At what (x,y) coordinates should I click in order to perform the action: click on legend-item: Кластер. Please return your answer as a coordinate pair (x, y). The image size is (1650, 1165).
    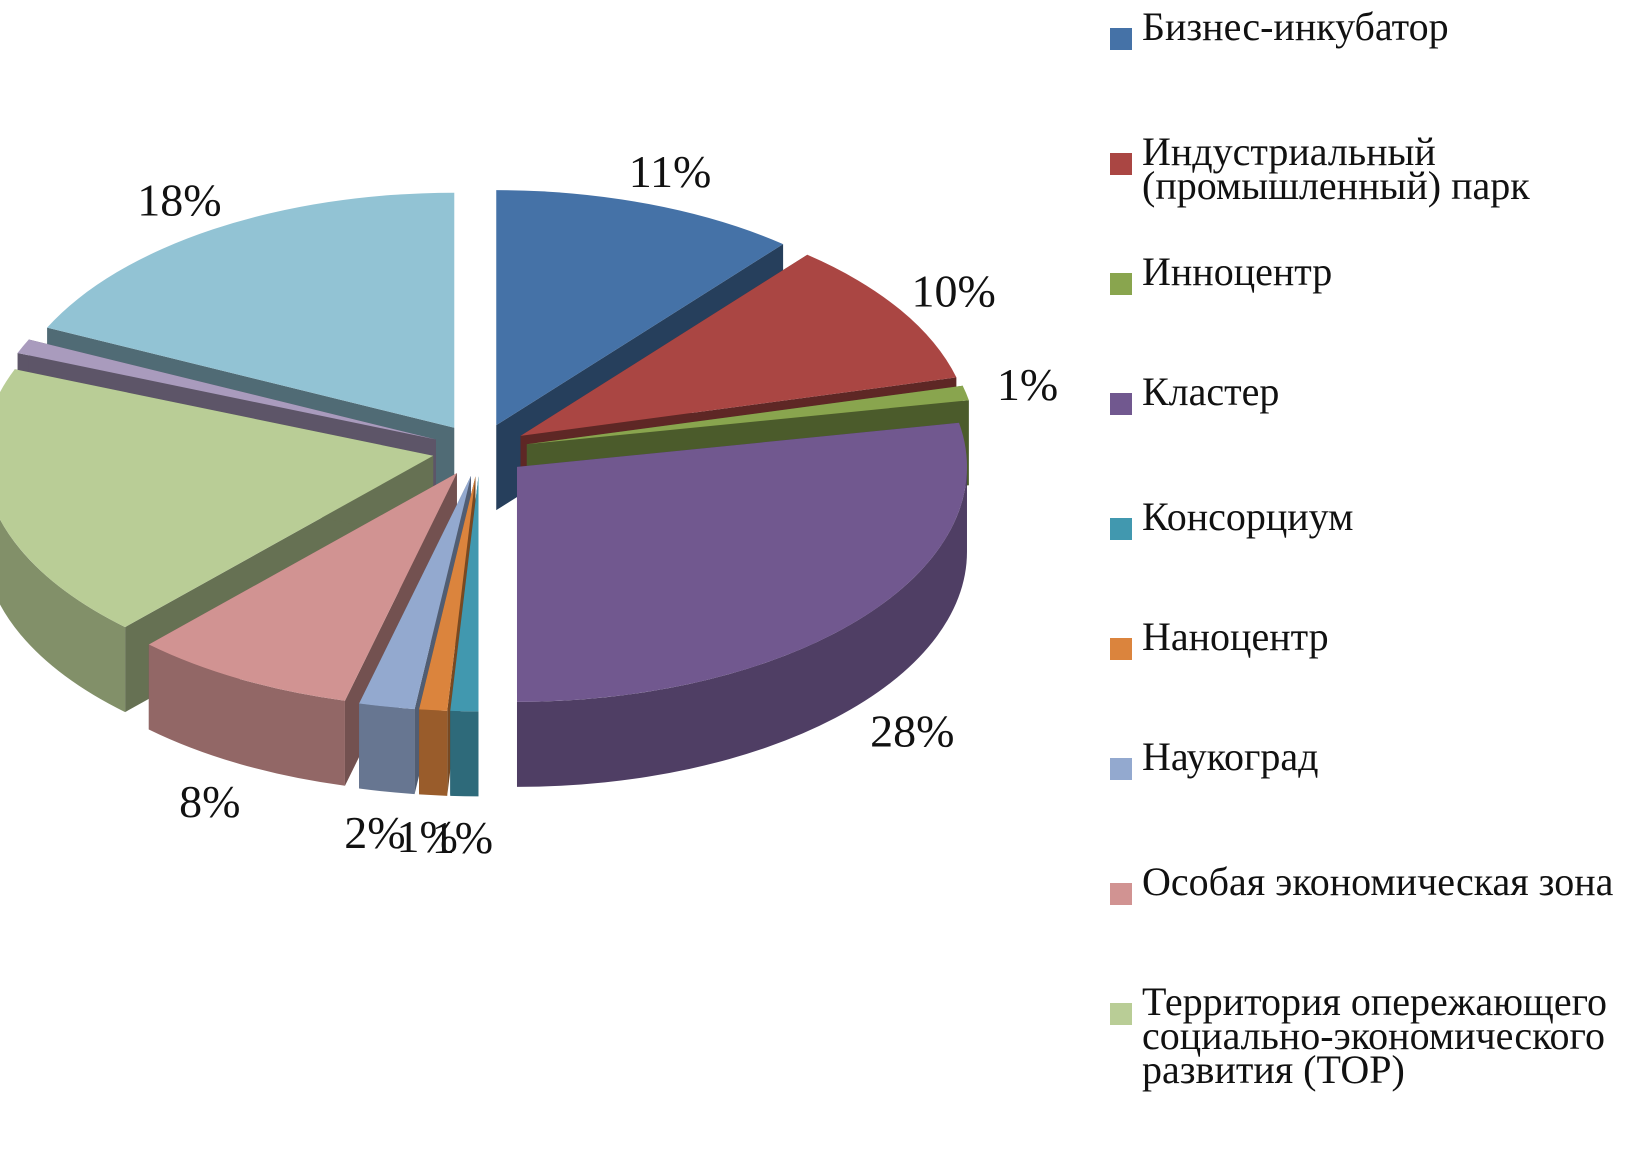
    Looking at the image, I should click on (1195, 392).